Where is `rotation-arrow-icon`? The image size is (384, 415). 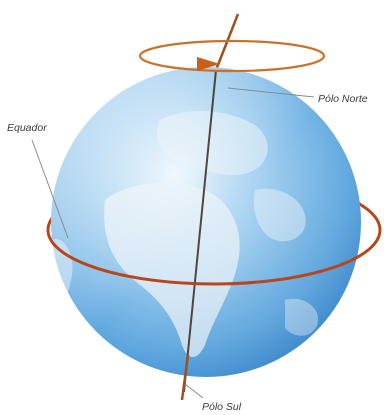 rotation-arrow-icon is located at coordinates (232, 56).